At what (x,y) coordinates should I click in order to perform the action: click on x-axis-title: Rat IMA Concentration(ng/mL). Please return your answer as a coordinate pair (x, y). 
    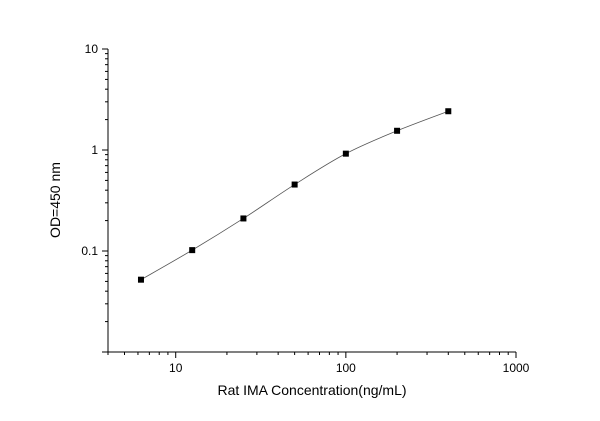
    Looking at the image, I should click on (311, 390).